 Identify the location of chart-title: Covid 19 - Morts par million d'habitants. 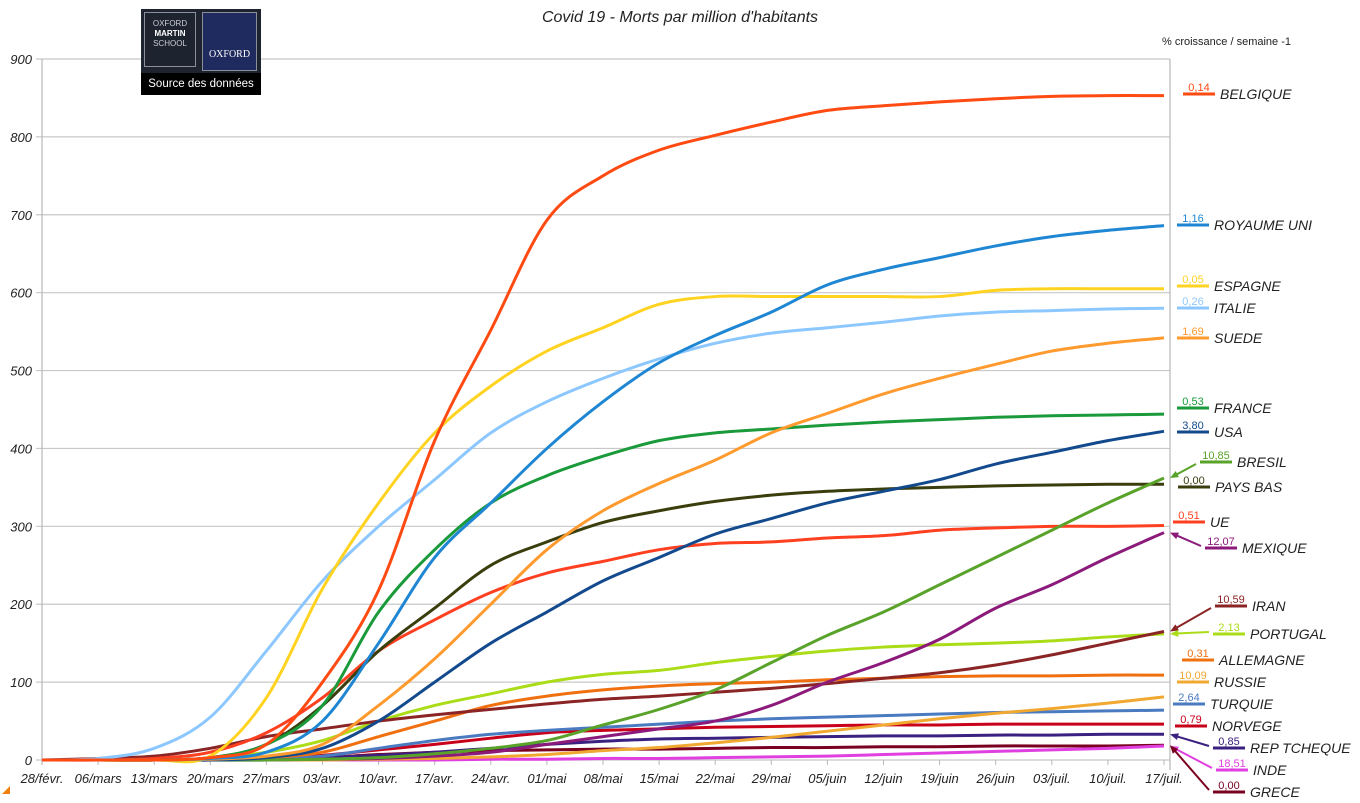
(680, 17).